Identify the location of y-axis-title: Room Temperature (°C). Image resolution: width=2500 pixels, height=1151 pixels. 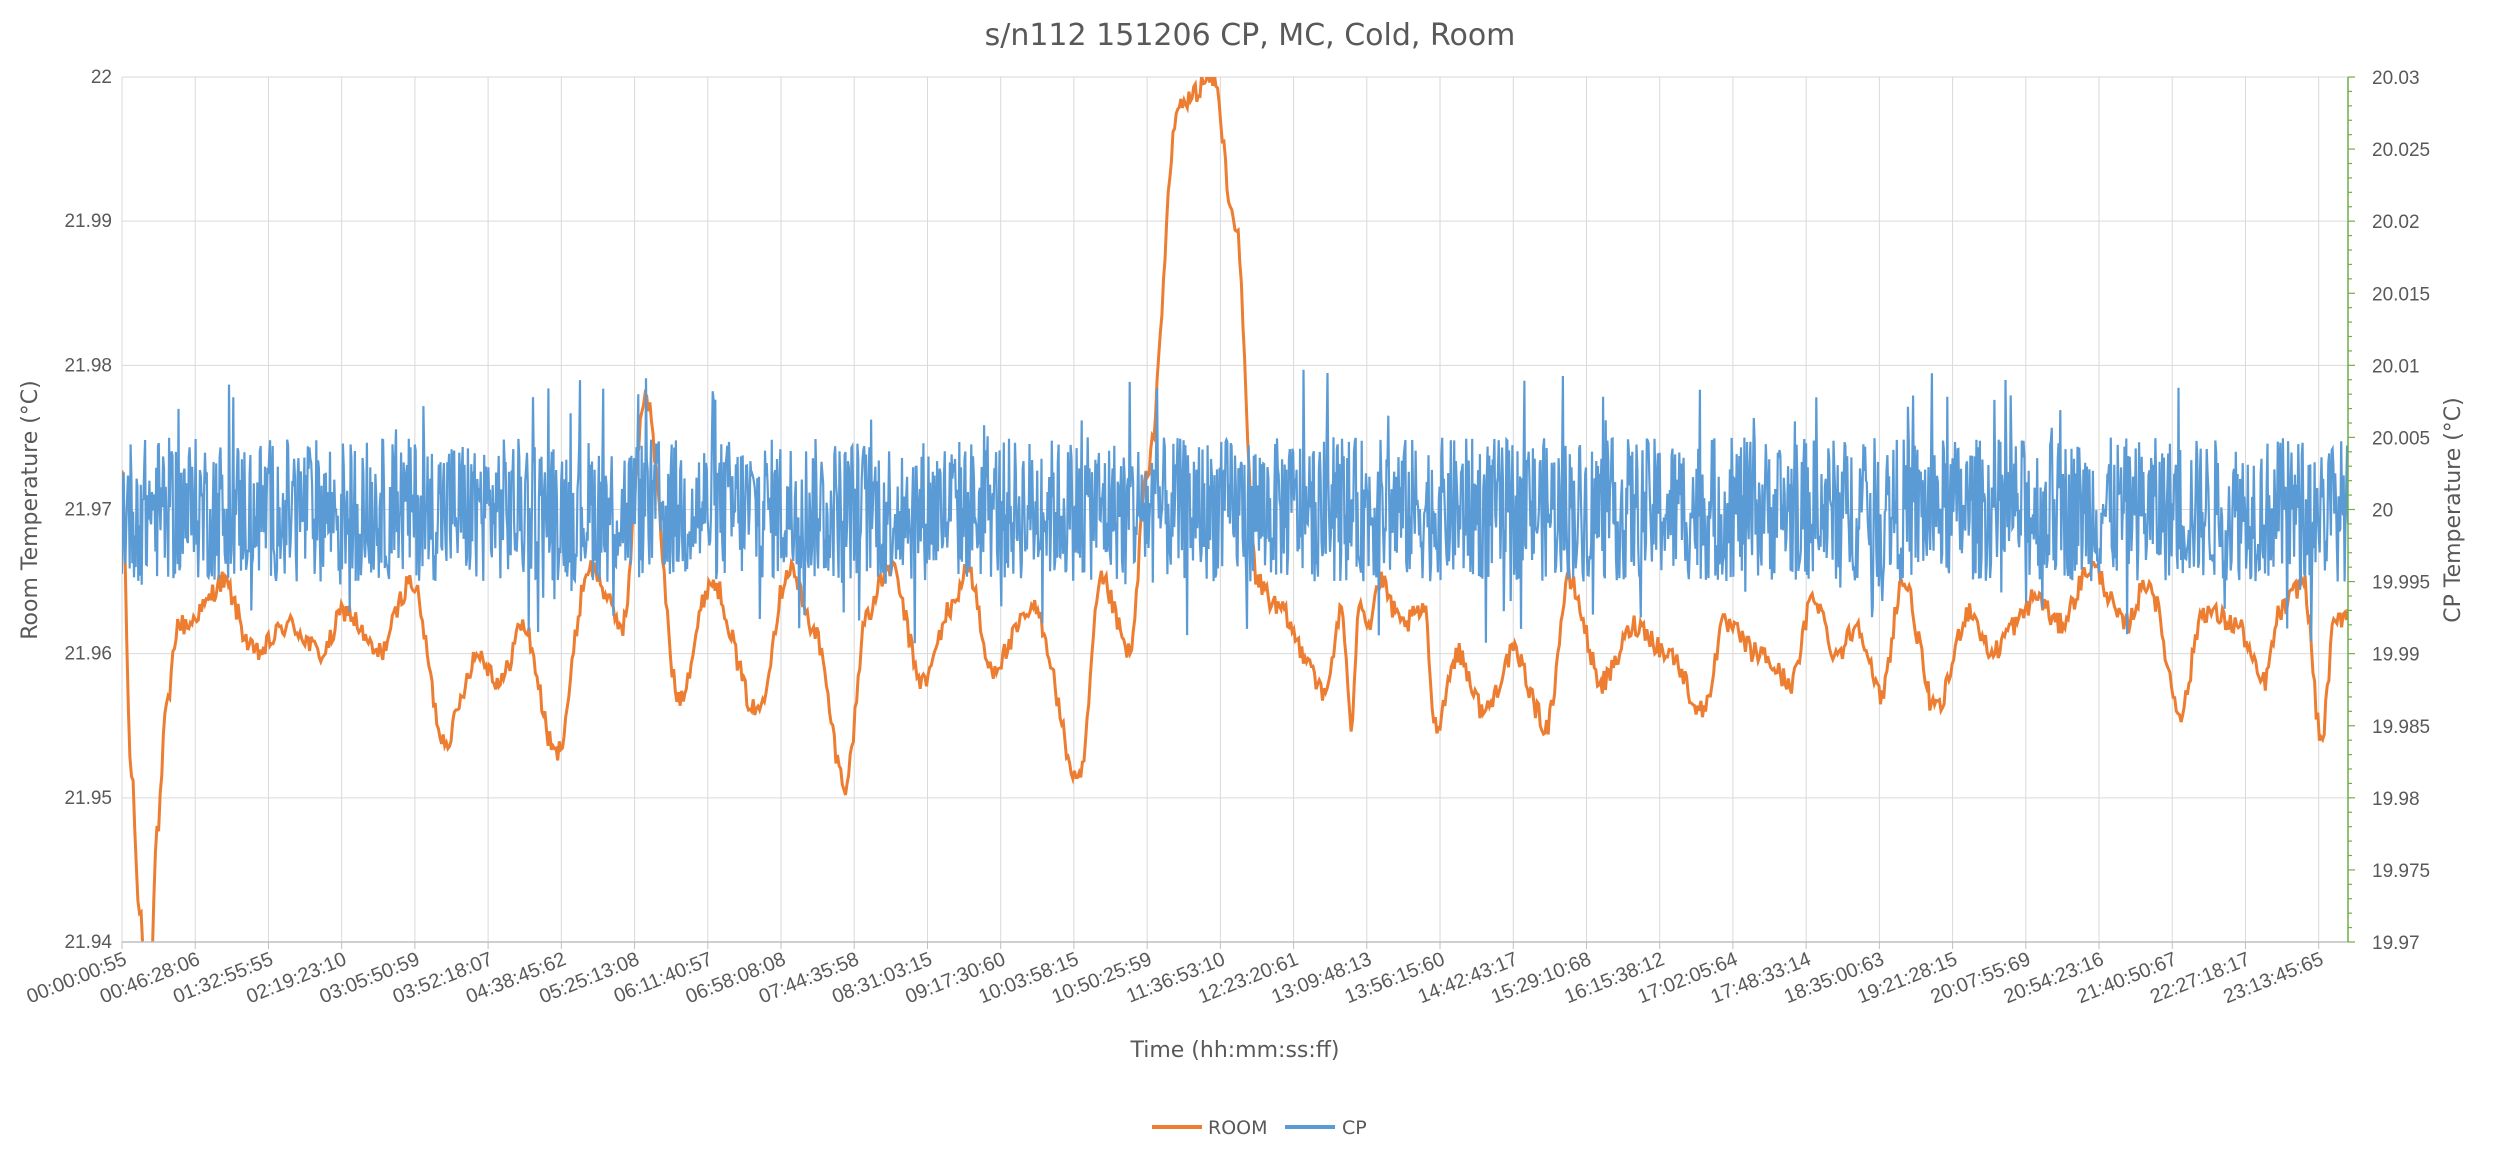
(30, 510).